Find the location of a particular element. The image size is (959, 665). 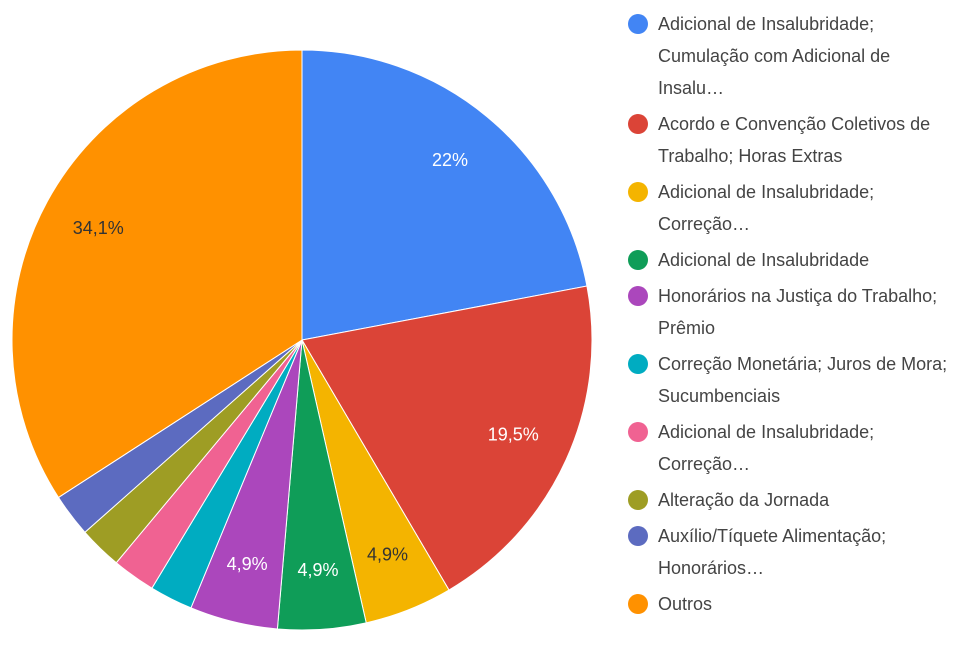

legend-label: Alteração da Jornada is located at coordinates (744, 500).